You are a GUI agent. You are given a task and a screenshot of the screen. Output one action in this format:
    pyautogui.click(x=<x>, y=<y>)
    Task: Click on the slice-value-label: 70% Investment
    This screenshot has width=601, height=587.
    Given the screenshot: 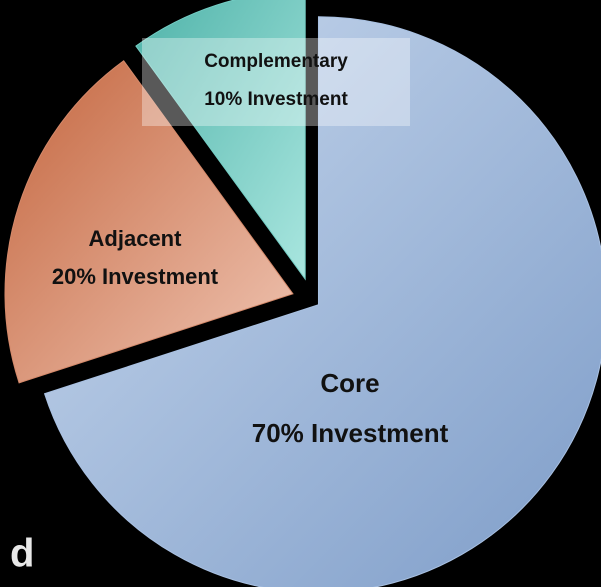 What is the action you would take?
    pyautogui.click(x=350, y=433)
    